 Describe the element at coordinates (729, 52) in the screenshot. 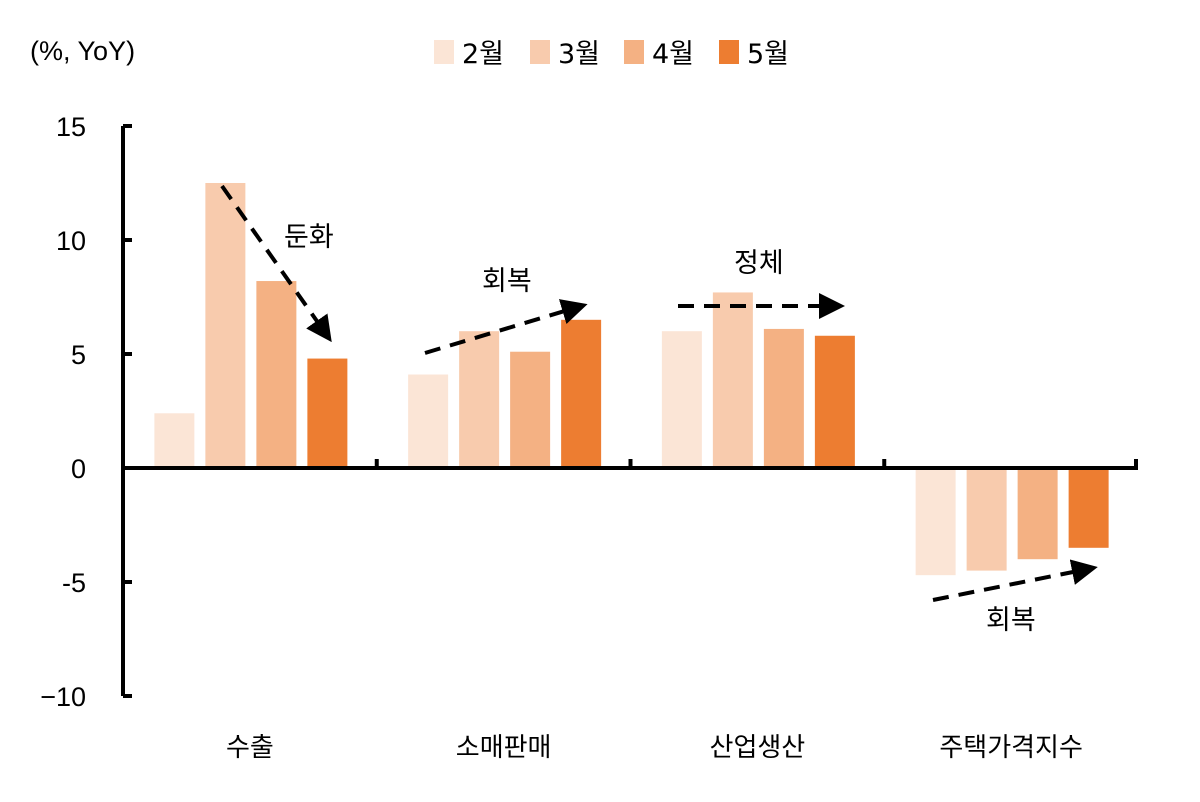

I see `legend-swatch-may` at that location.